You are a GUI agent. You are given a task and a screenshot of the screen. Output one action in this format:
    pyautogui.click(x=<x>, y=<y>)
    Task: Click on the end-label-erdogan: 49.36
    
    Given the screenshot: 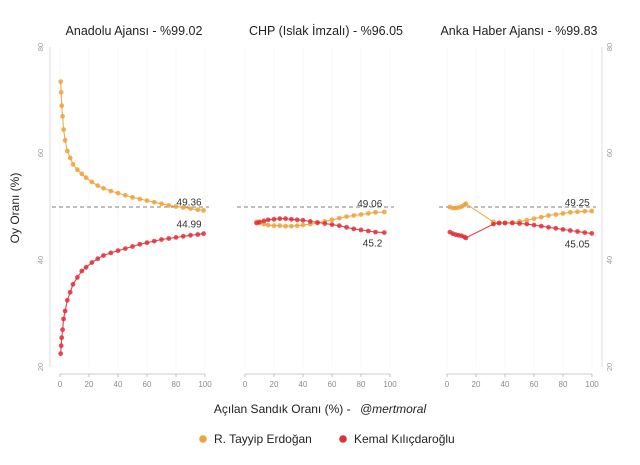 What is the action you would take?
    pyautogui.click(x=189, y=202)
    